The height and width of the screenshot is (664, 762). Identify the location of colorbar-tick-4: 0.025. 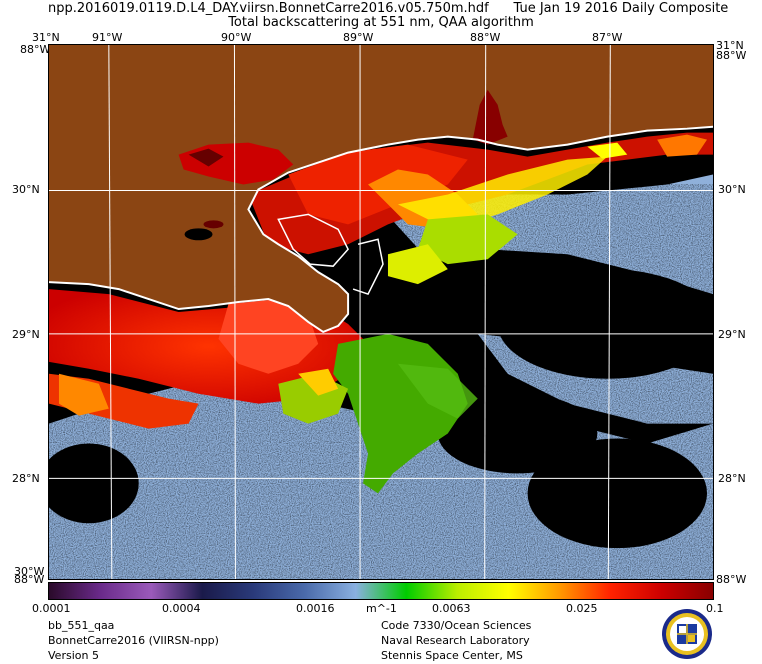
(582, 608).